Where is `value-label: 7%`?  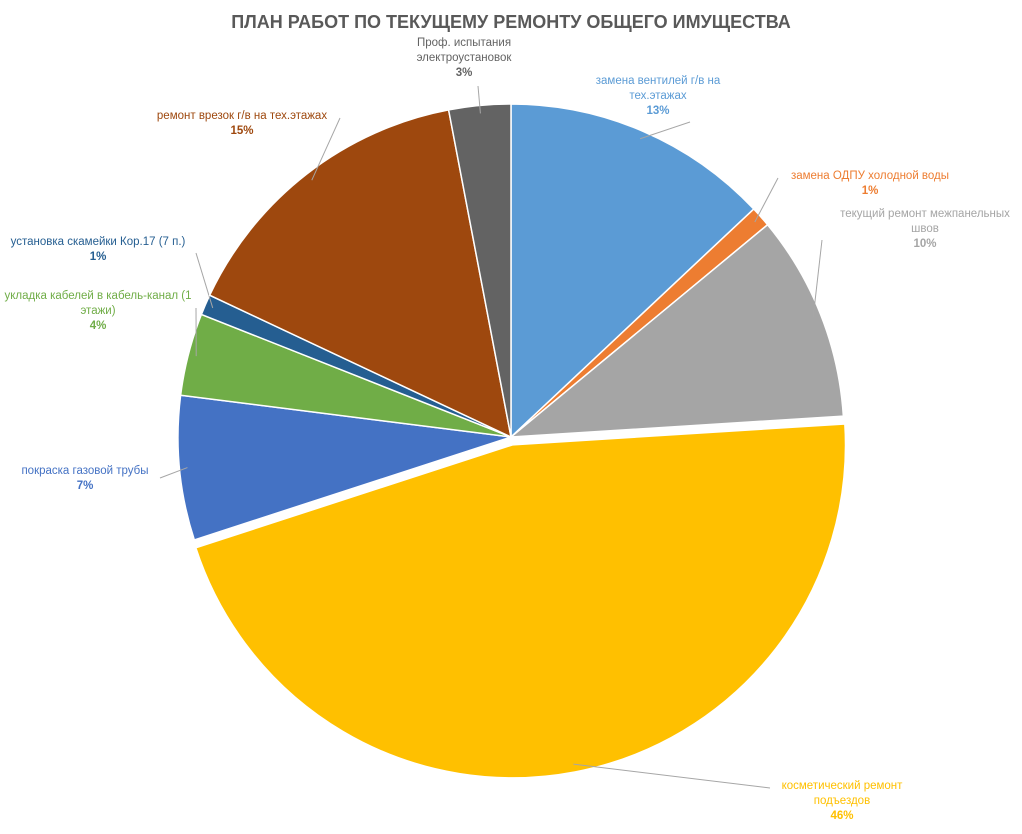
value-label: 7% is located at coordinates (85, 486).